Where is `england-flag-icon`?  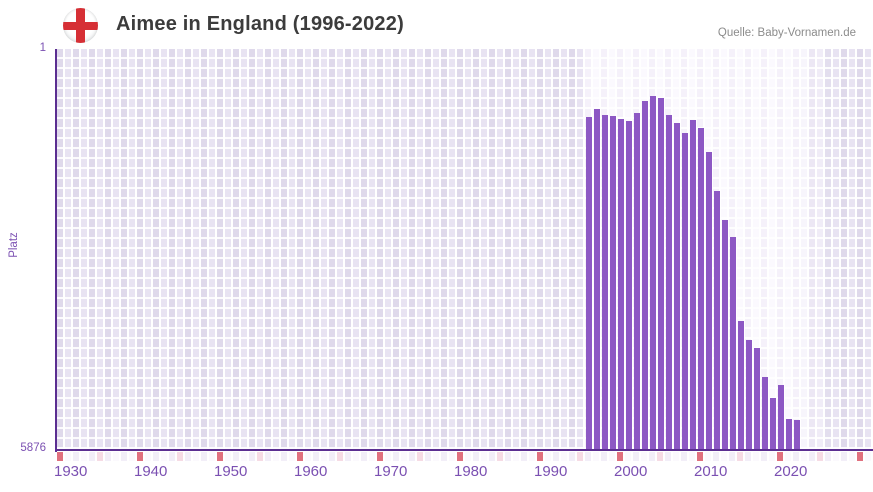
england-flag-icon is located at coordinates (80, 25).